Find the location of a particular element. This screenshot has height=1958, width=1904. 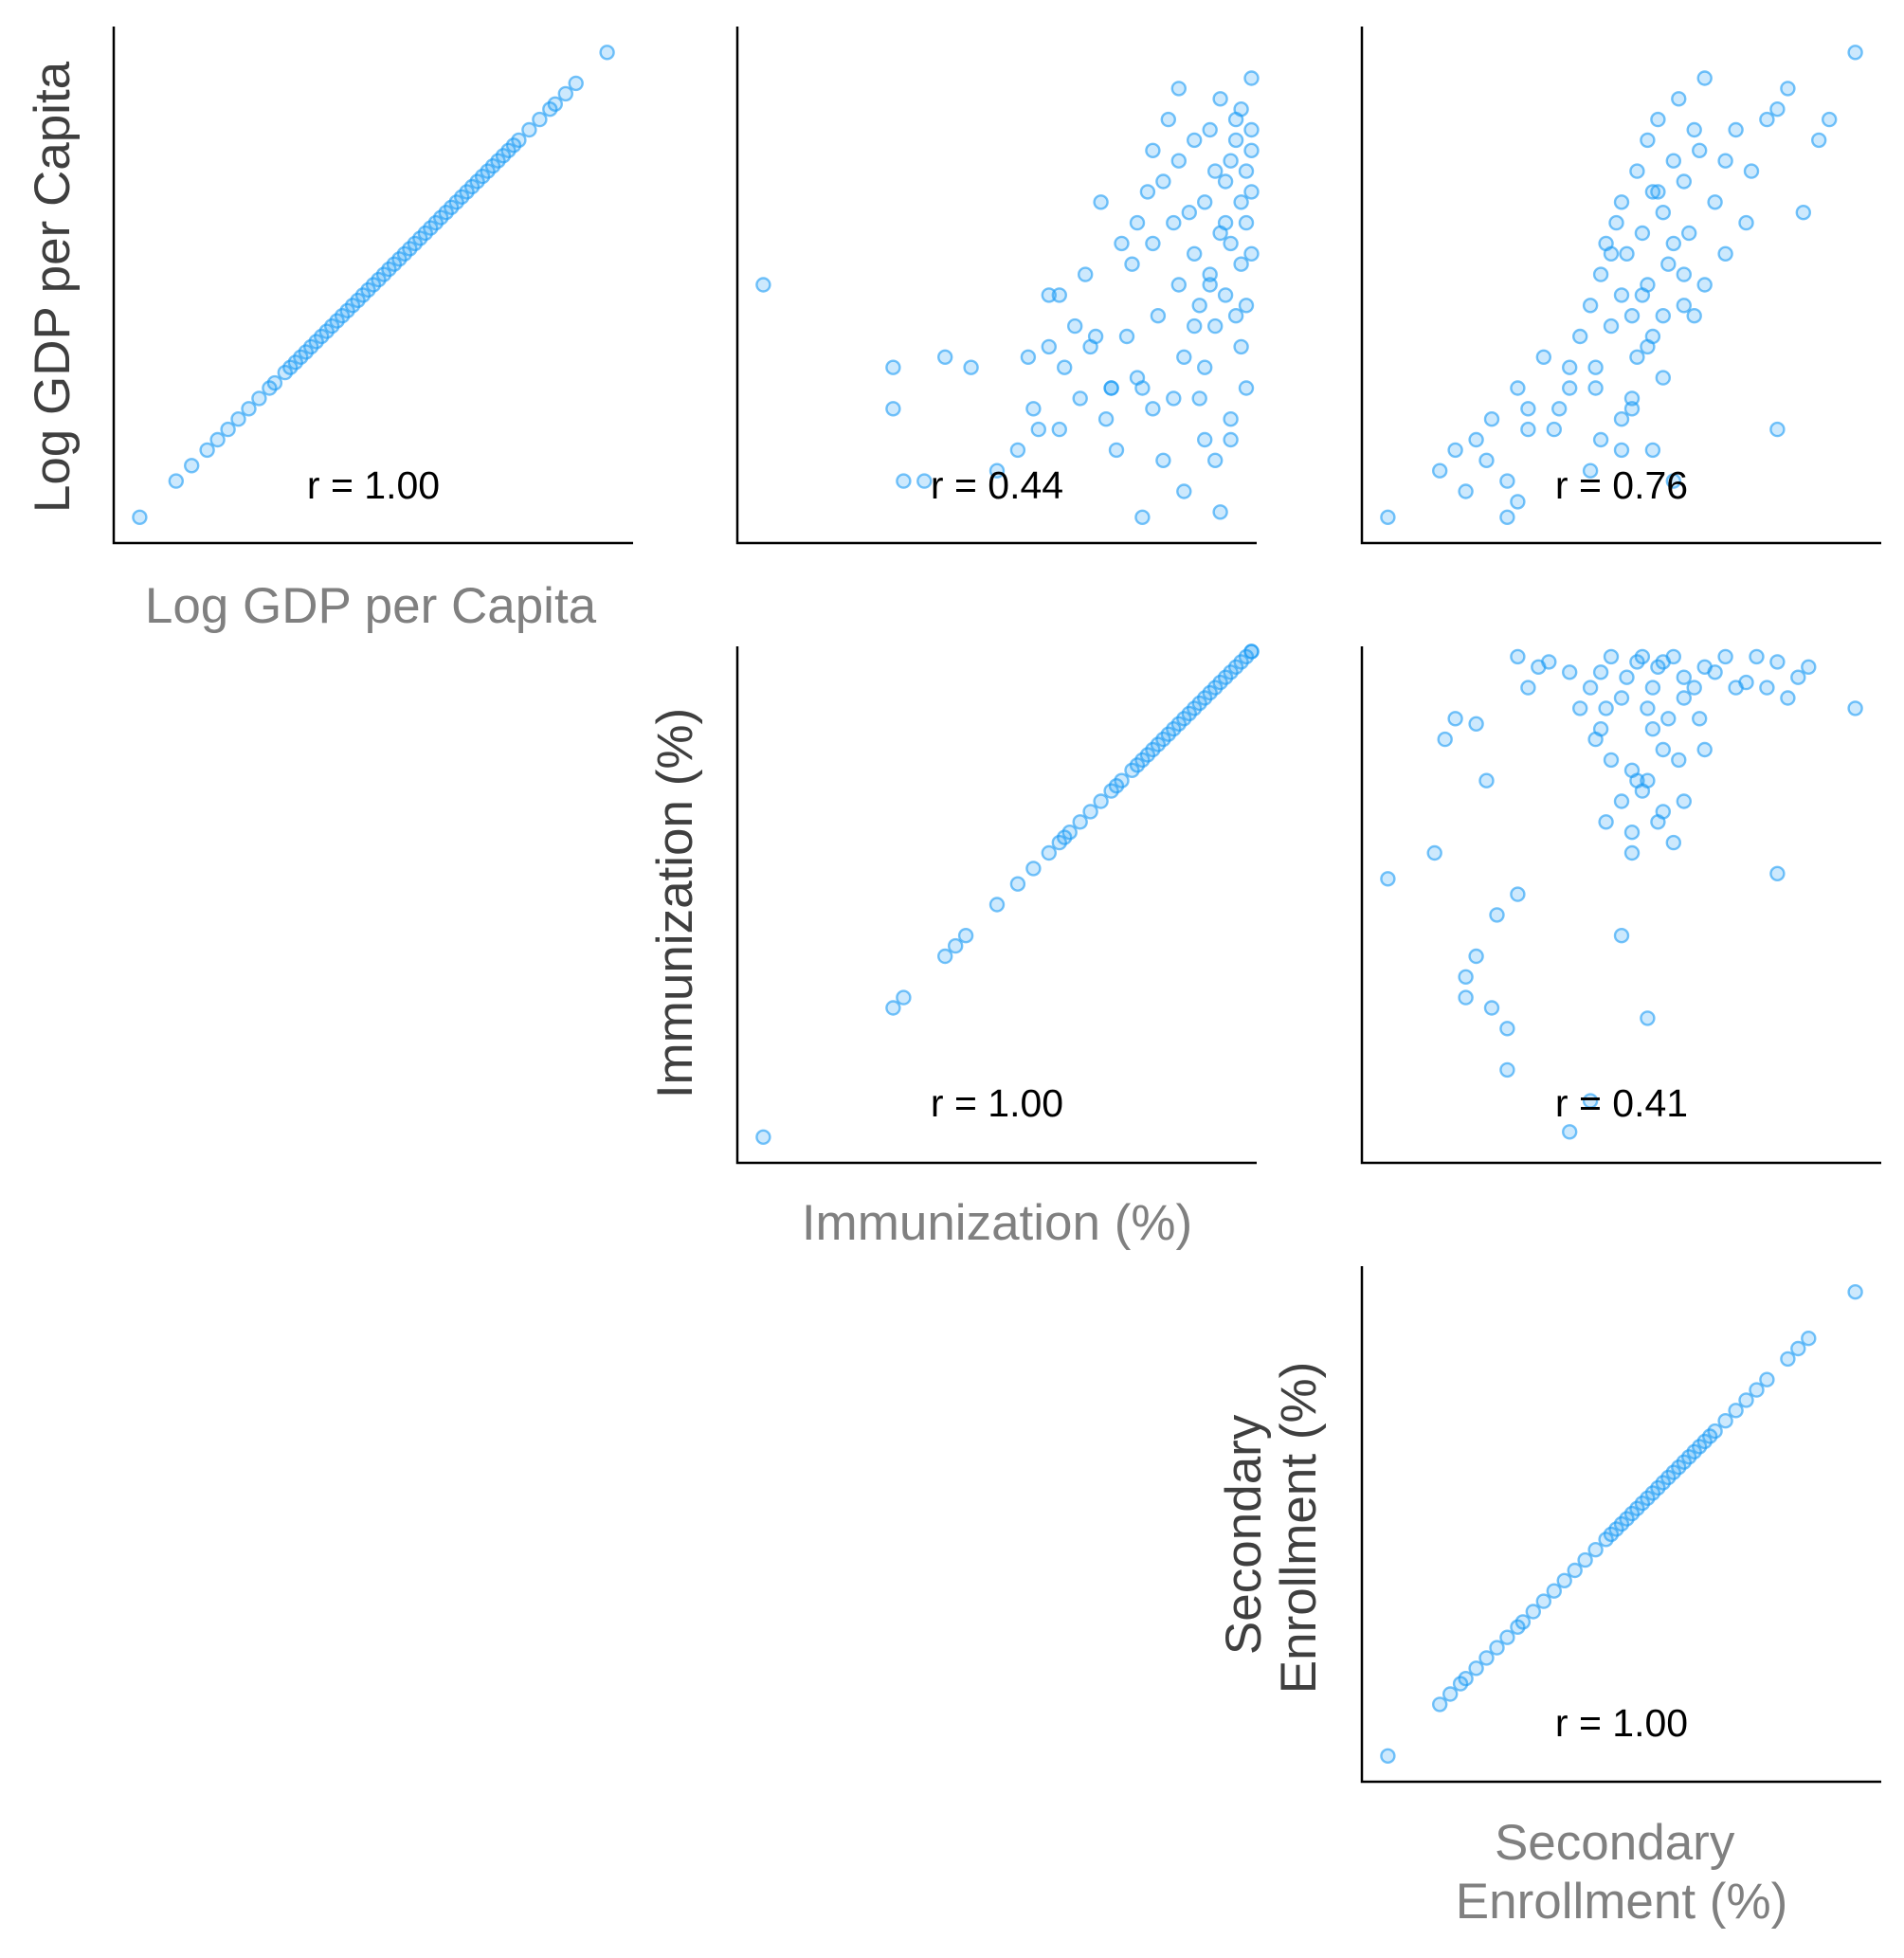

scatter-panel-1: r = 1.00 is located at coordinates (372, 286).